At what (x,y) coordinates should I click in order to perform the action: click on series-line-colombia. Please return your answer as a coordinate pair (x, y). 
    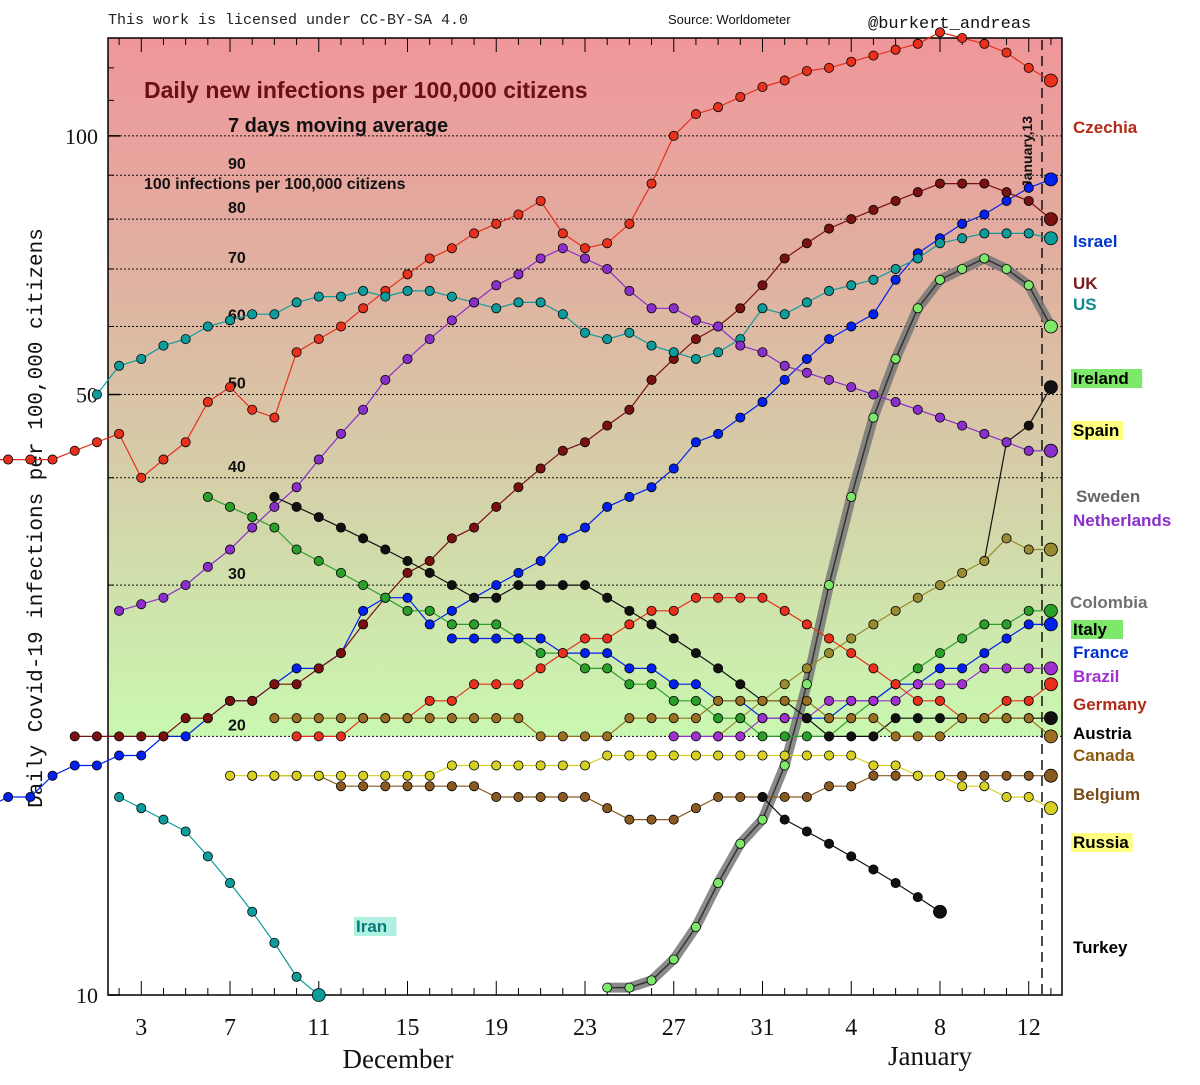
    Looking at the image, I should click on (884, 637).